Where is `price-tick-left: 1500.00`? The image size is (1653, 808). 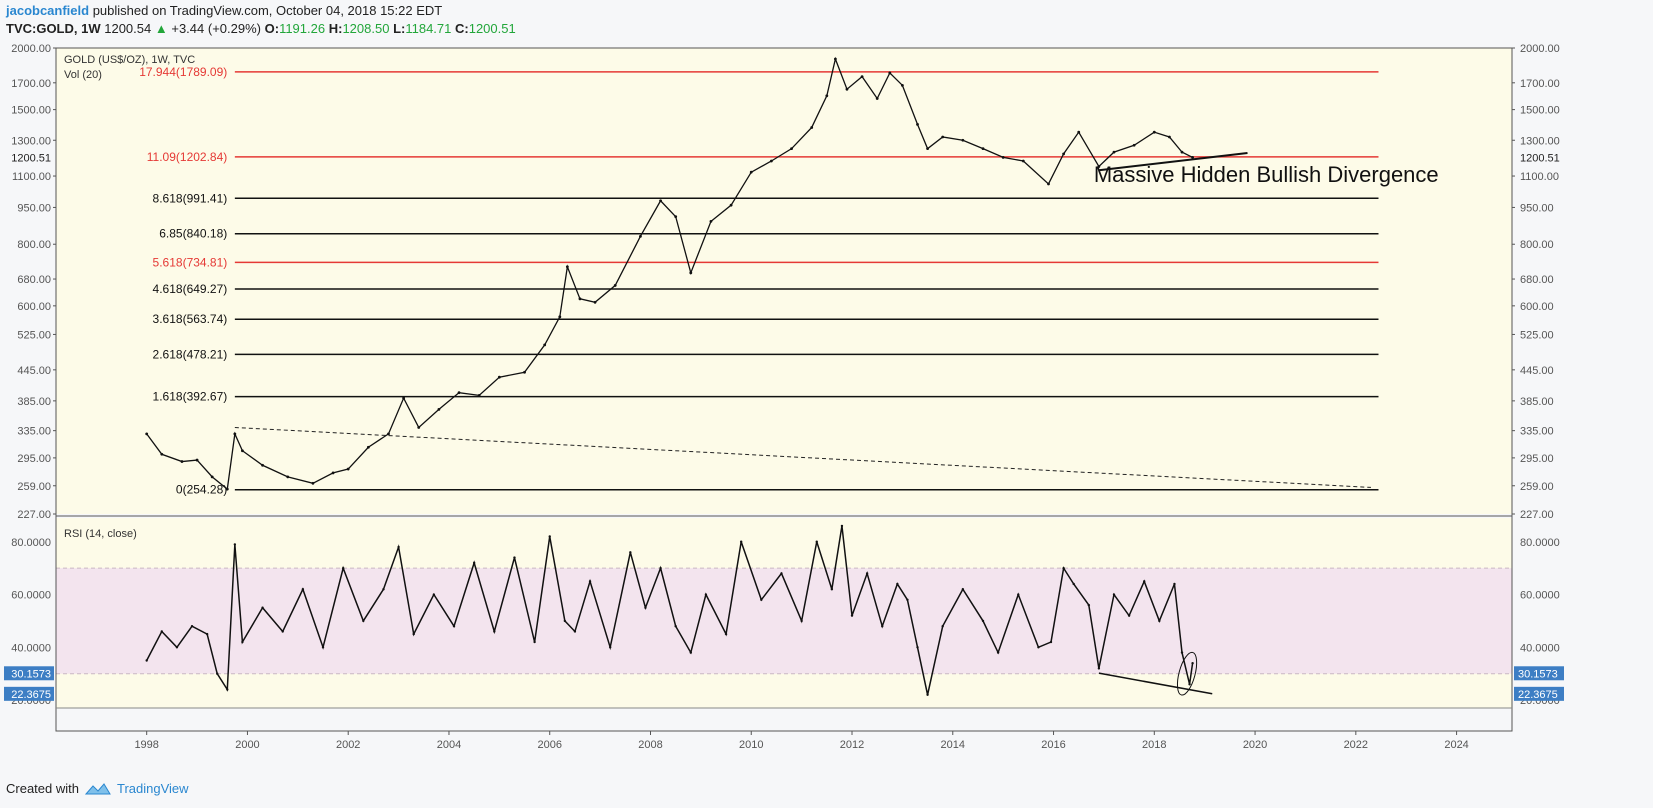
price-tick-left: 1500.00 is located at coordinates (31, 111).